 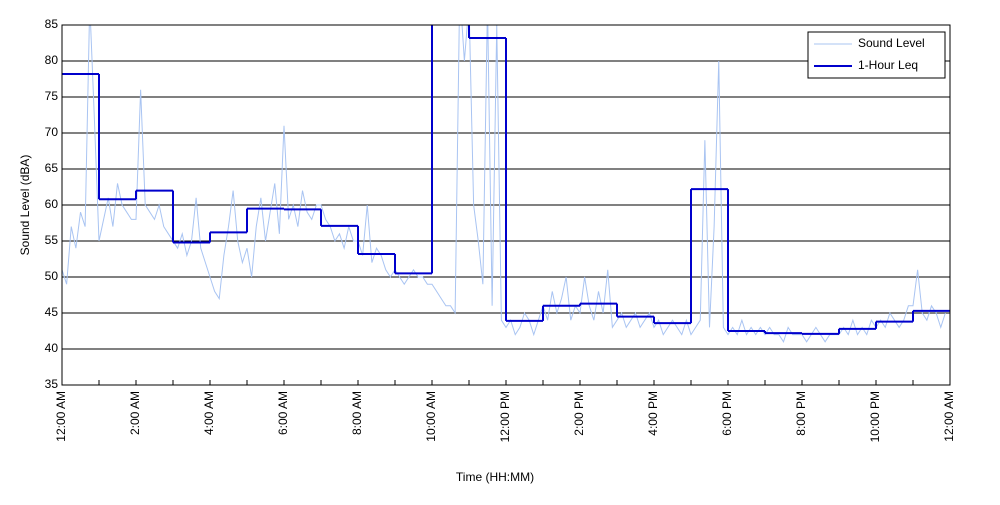 I want to click on x-tick-label: 2:00 AM, so click(x=135, y=413).